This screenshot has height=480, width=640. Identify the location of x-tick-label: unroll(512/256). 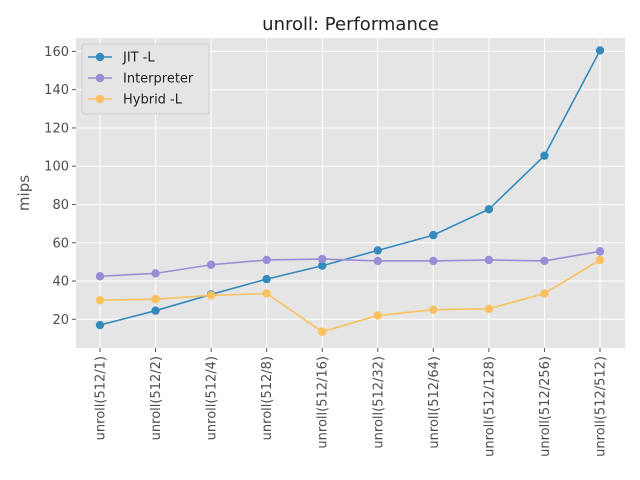
(545, 406).